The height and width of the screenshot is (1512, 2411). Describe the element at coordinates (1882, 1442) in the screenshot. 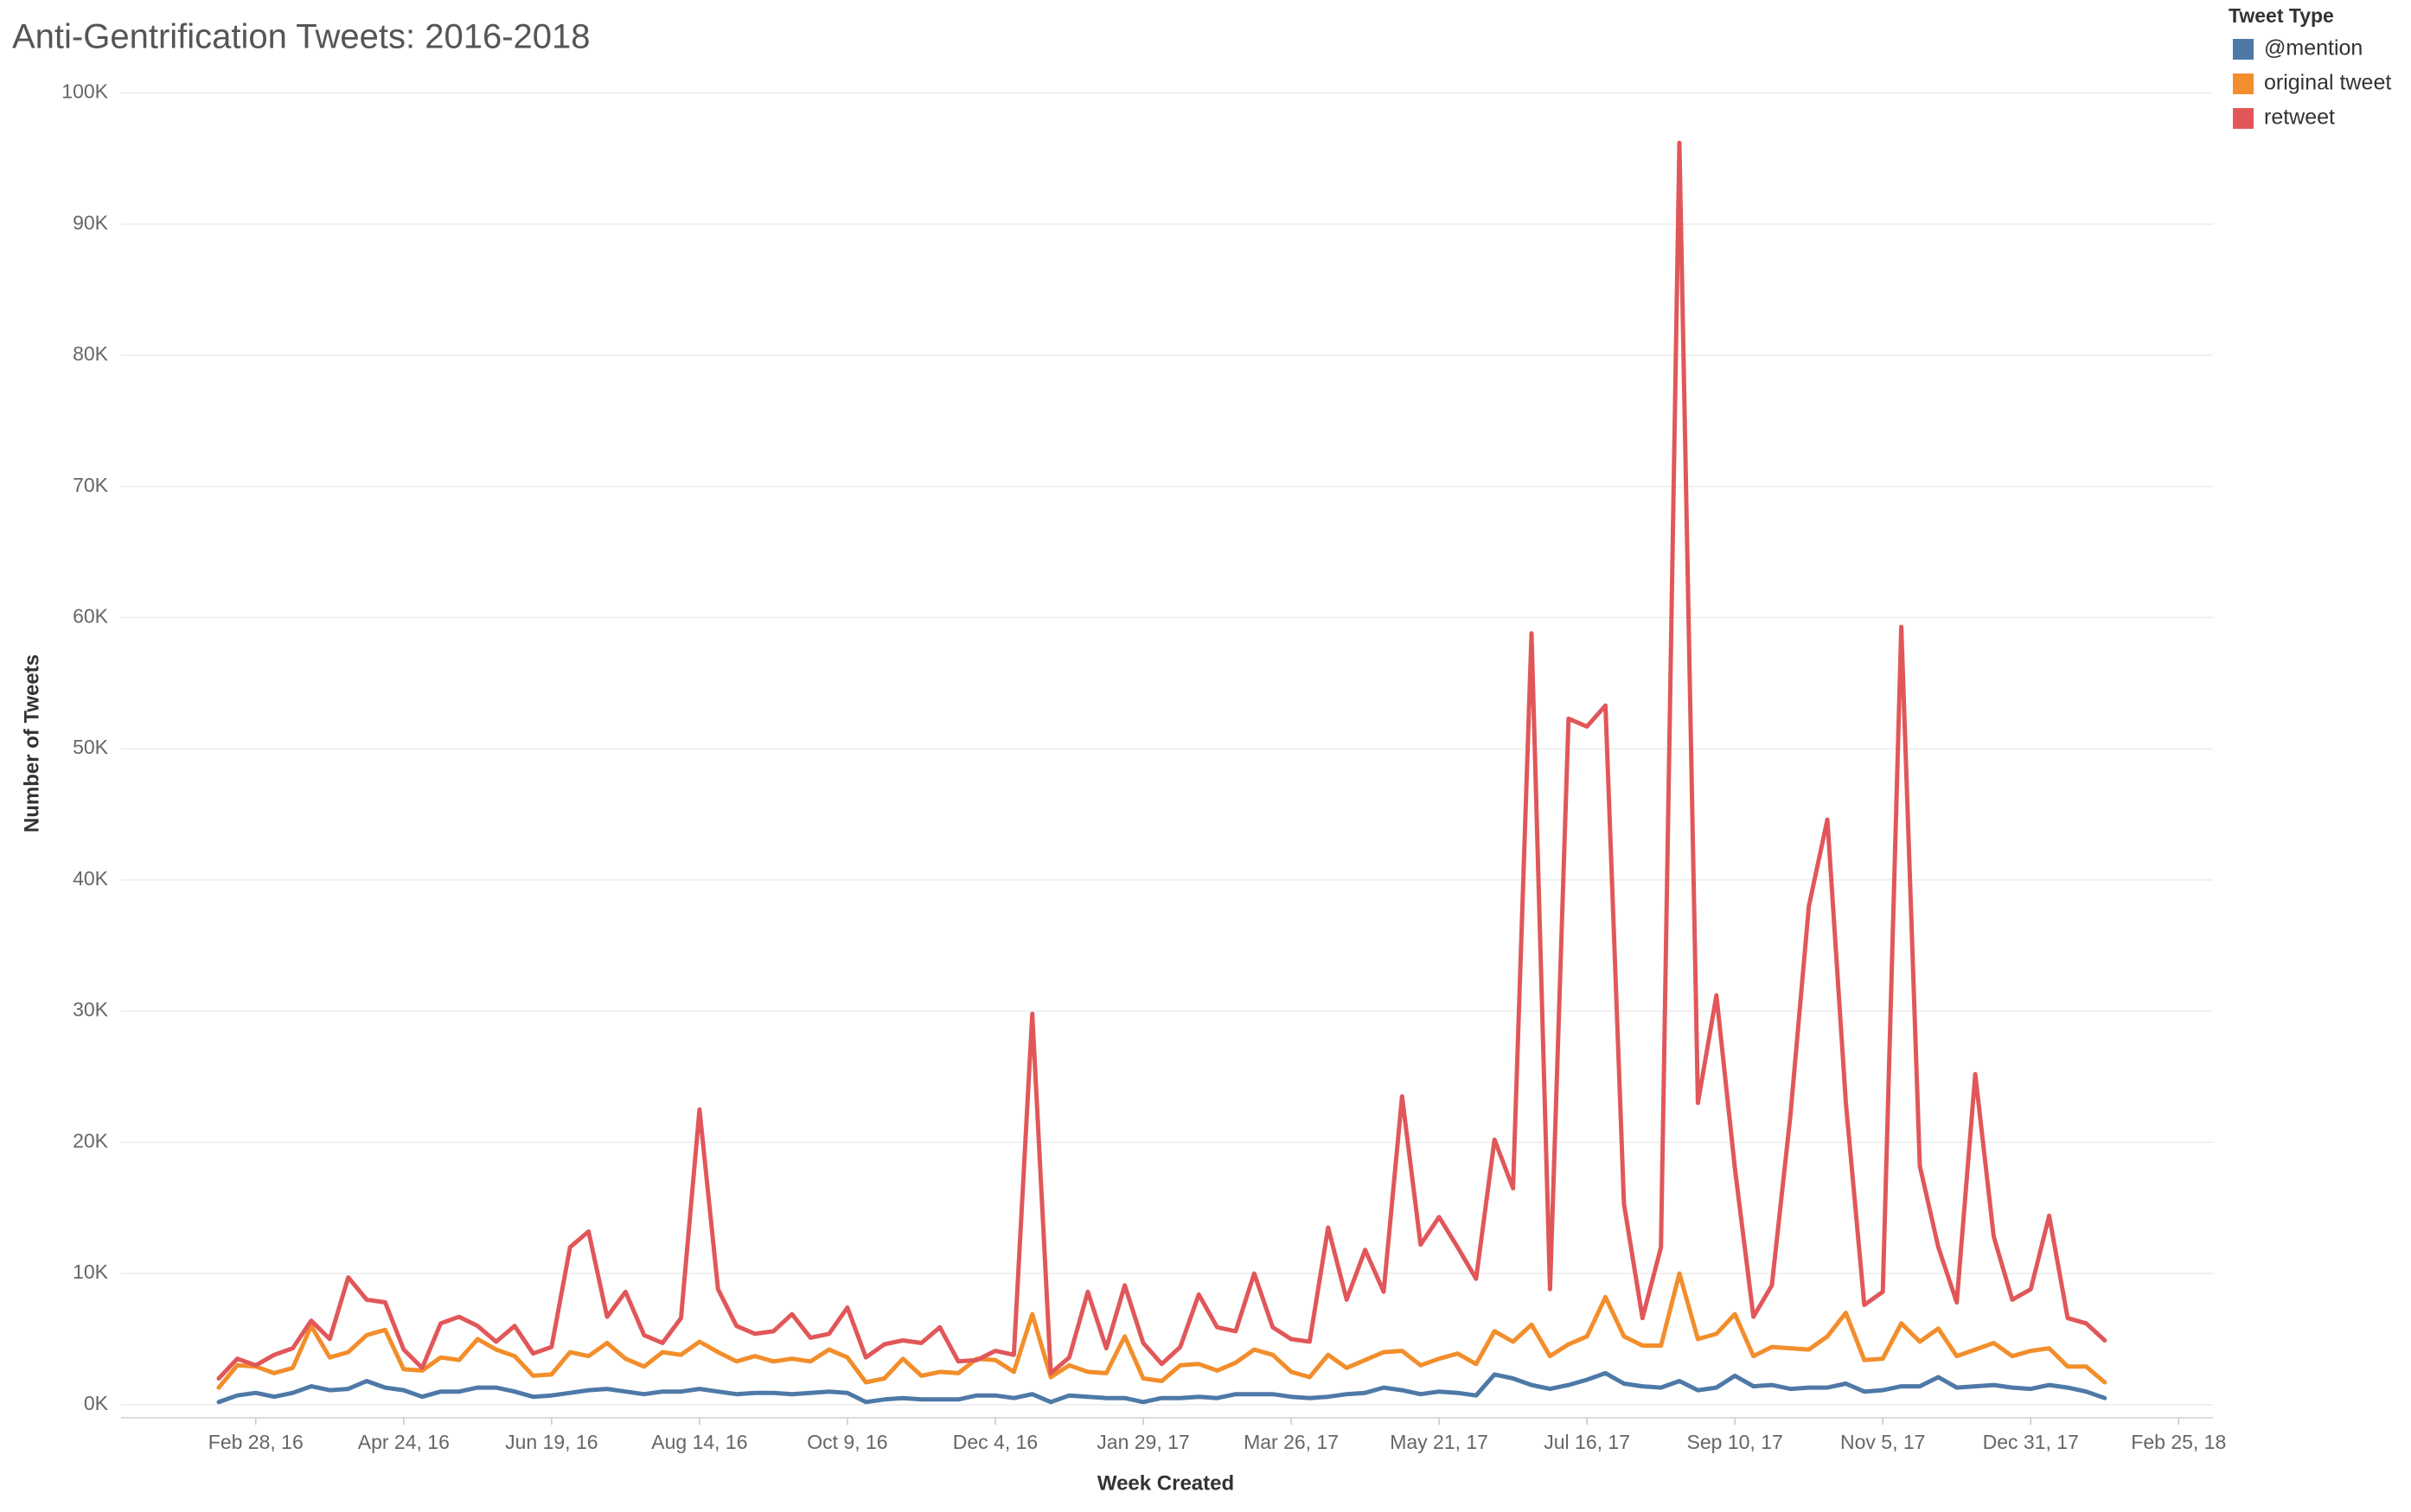

I see `x-tick-label: Nov 5, 17` at that location.